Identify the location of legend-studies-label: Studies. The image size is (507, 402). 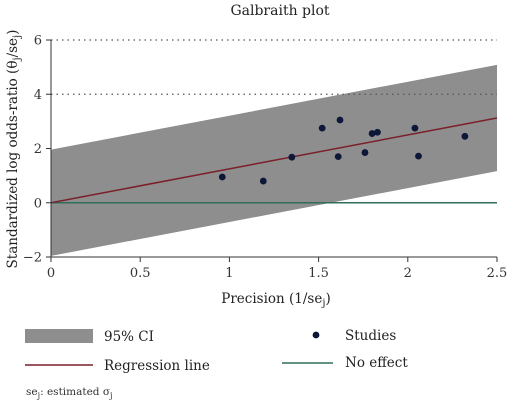
(370, 336).